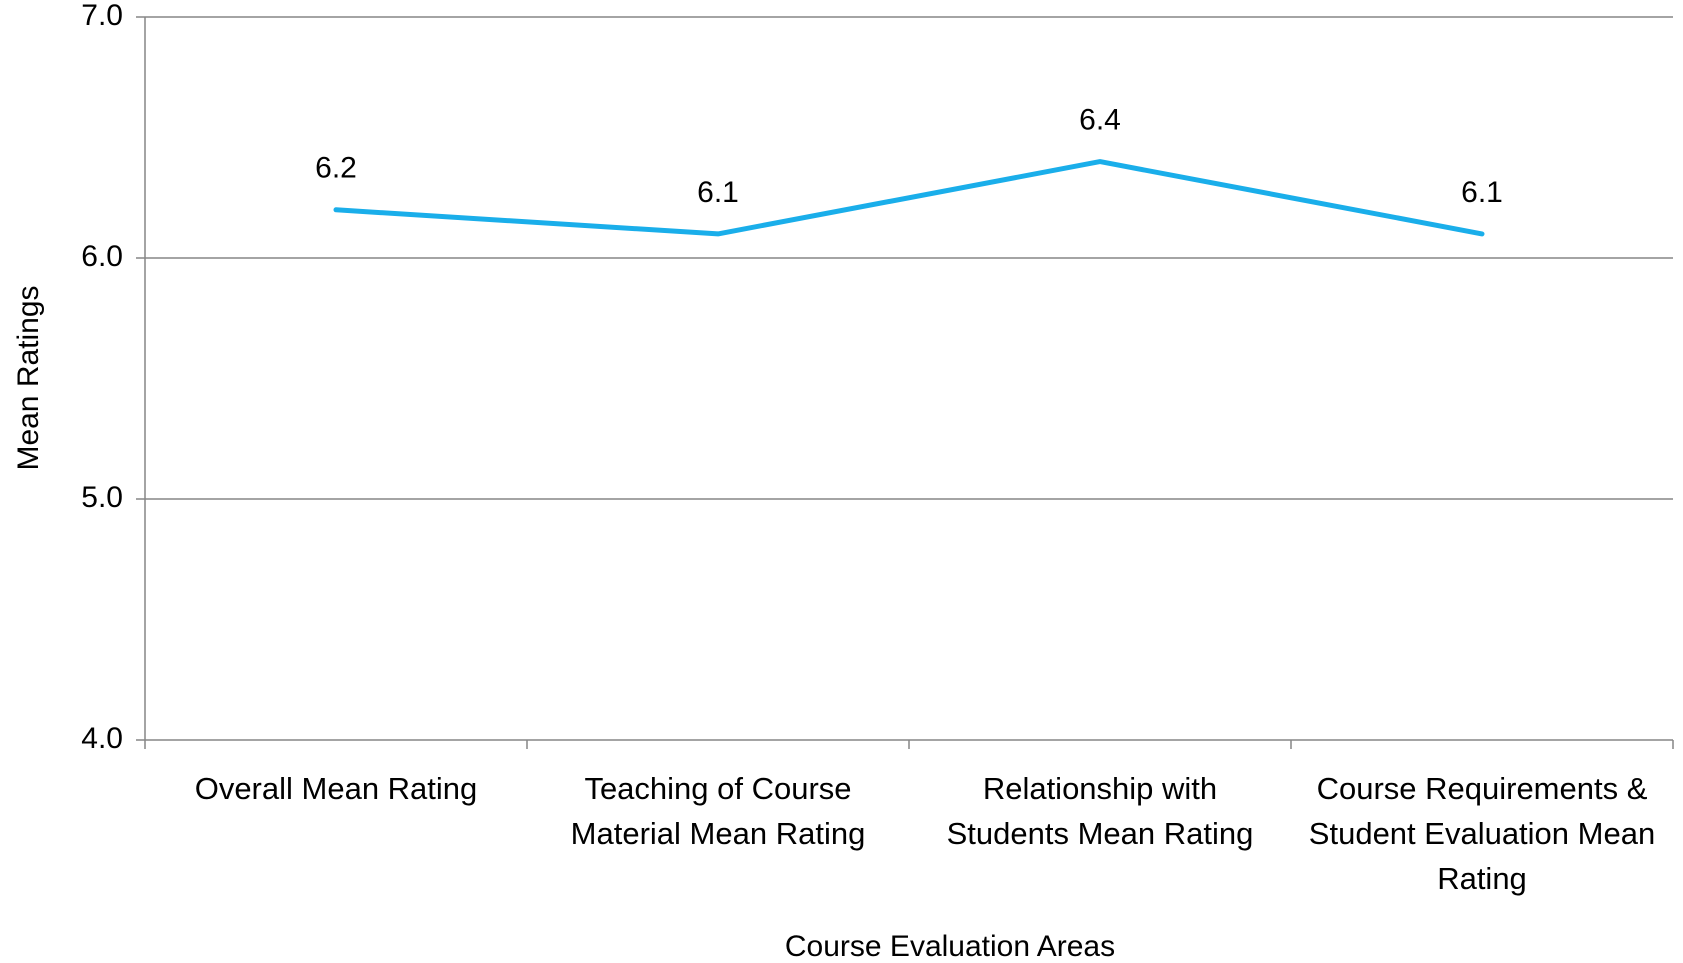 The height and width of the screenshot is (963, 1683). I want to click on data-label: 6.2, so click(336, 168).